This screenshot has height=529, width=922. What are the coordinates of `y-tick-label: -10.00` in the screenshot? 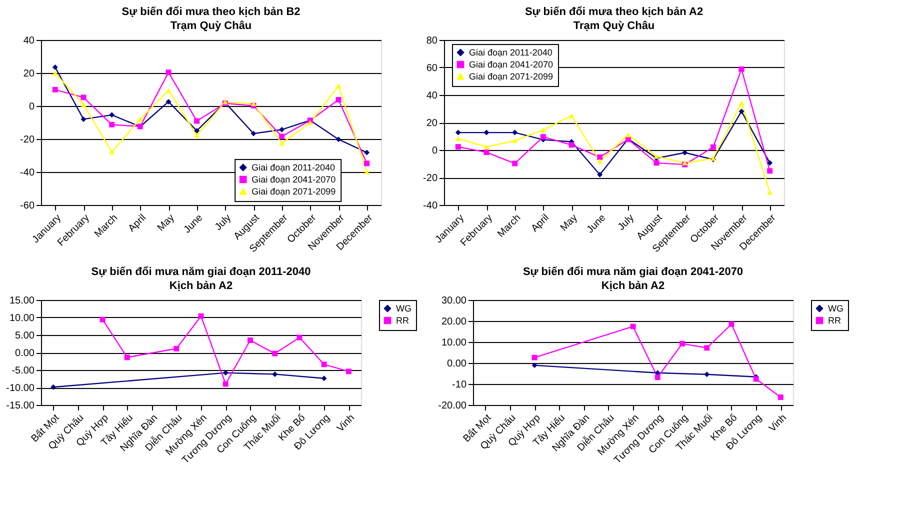 It's located at (20, 388).